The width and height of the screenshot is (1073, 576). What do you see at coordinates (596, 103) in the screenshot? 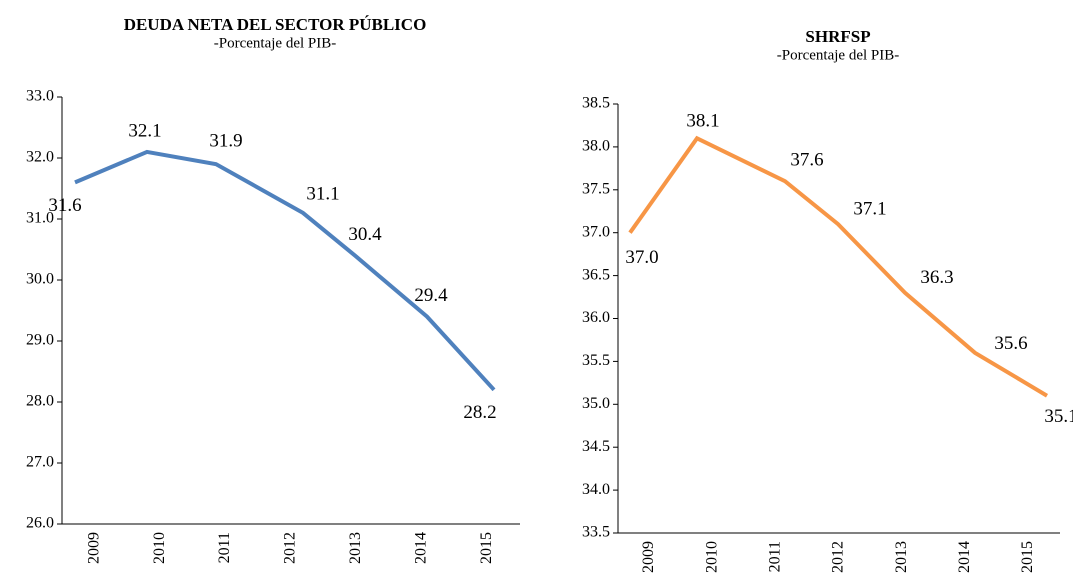
I see `y-tick-label: 38.5` at bounding box center [596, 103].